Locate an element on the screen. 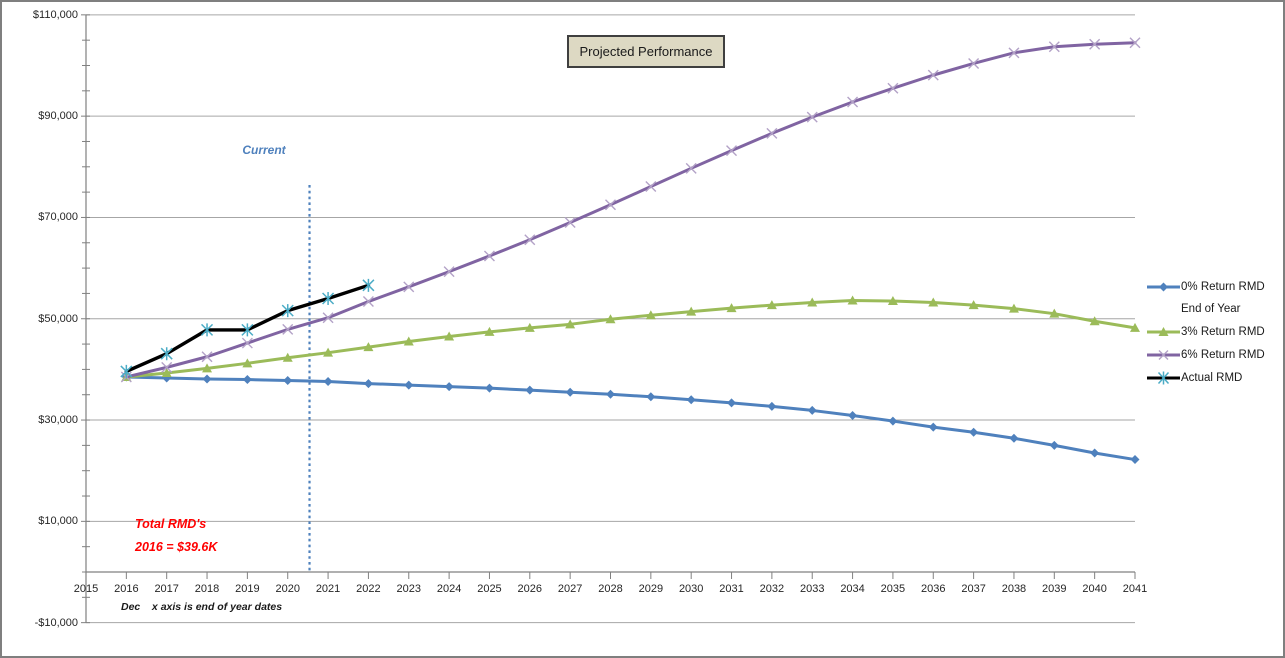  x-axis-tick-label: 2040 is located at coordinates (1094, 589).